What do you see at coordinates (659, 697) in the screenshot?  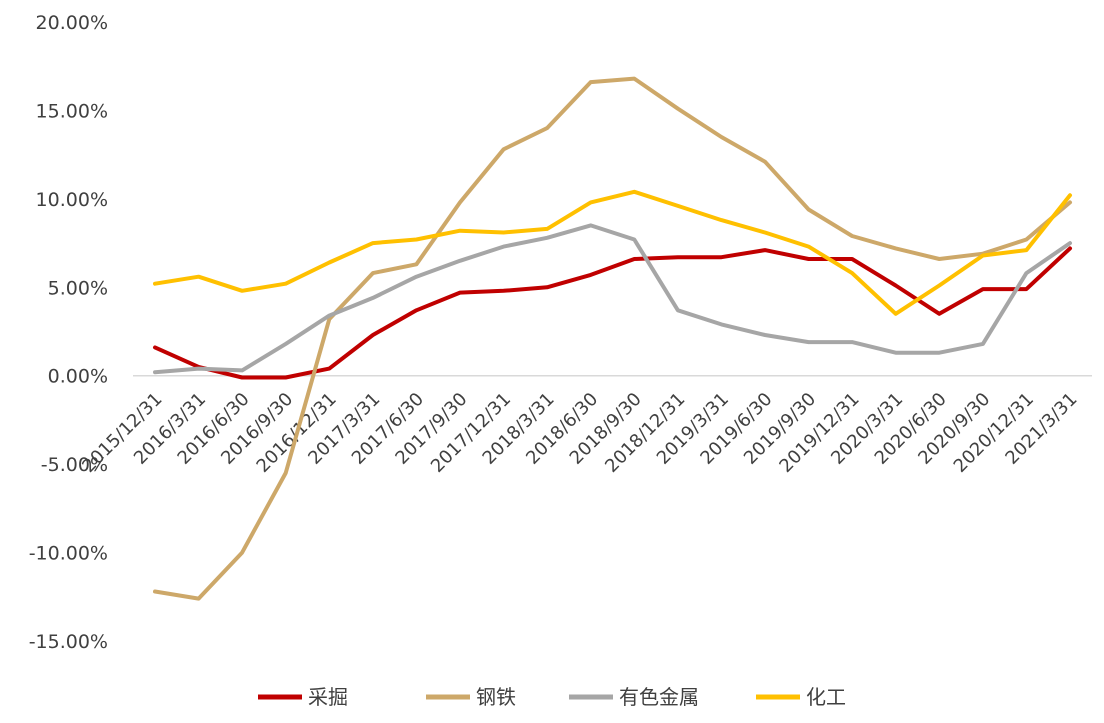 I see `legend-label-2: 有色金属` at bounding box center [659, 697].